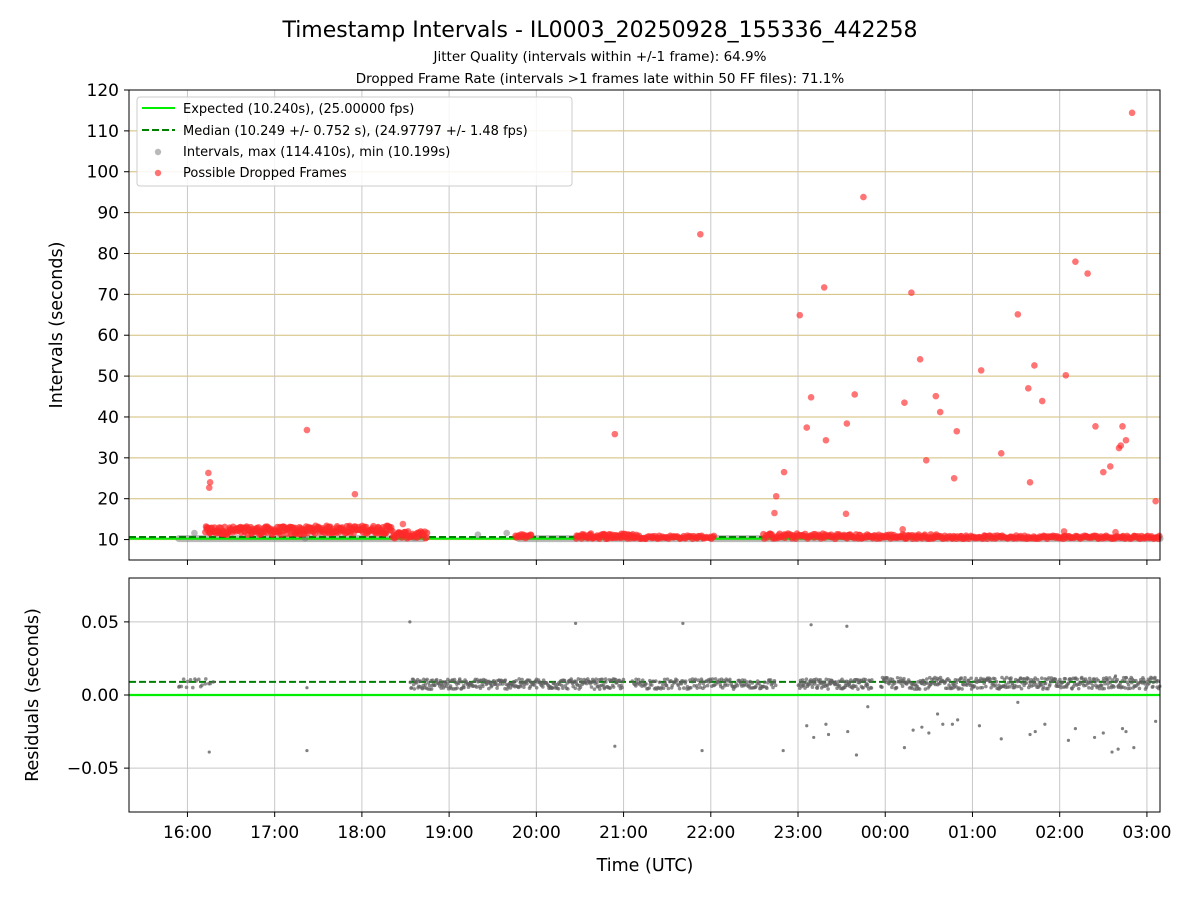 This screenshot has width=1200, height=900. Describe the element at coordinates (667, 562) in the screenshot. I see `intervals-x-ticks` at that location.